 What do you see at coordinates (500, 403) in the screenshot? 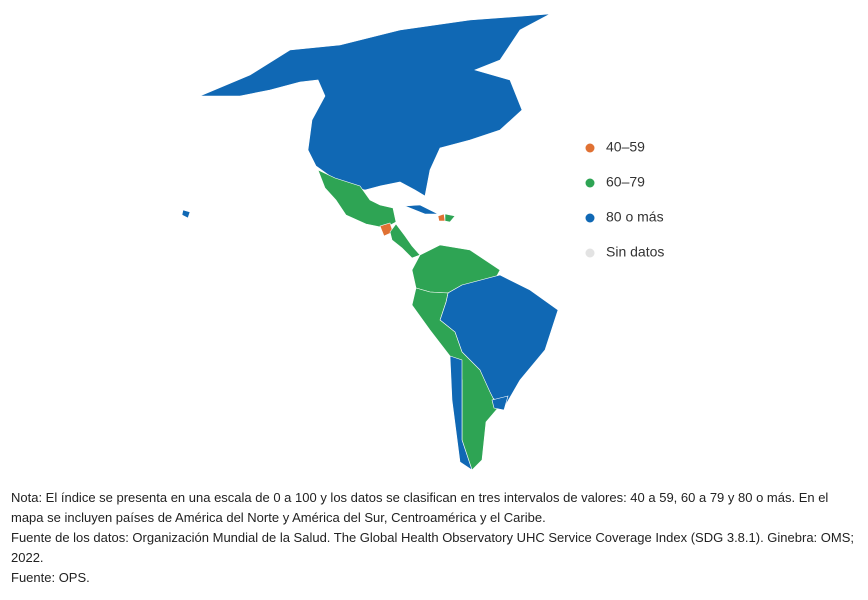
I see `uruguay` at bounding box center [500, 403].